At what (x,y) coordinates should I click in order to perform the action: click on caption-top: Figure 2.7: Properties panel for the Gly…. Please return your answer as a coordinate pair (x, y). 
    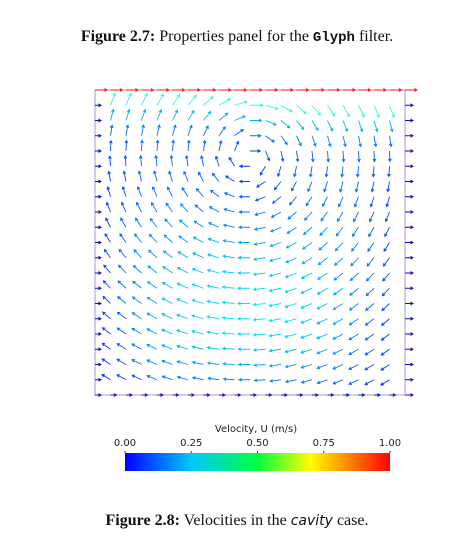
    Looking at the image, I should click on (237, 37).